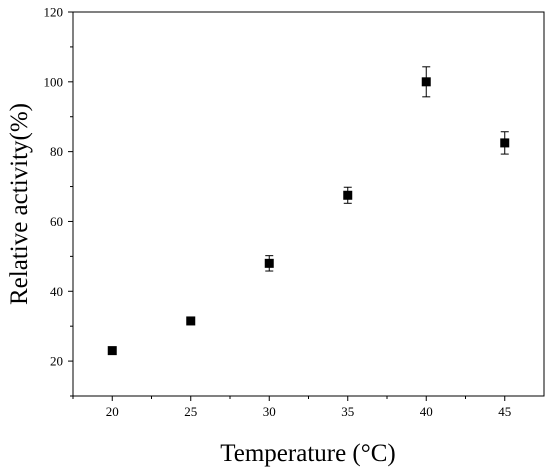 This screenshot has height=472, width=550. Describe the element at coordinates (504, 411) in the screenshot. I see `x-tick-label: 45` at that location.